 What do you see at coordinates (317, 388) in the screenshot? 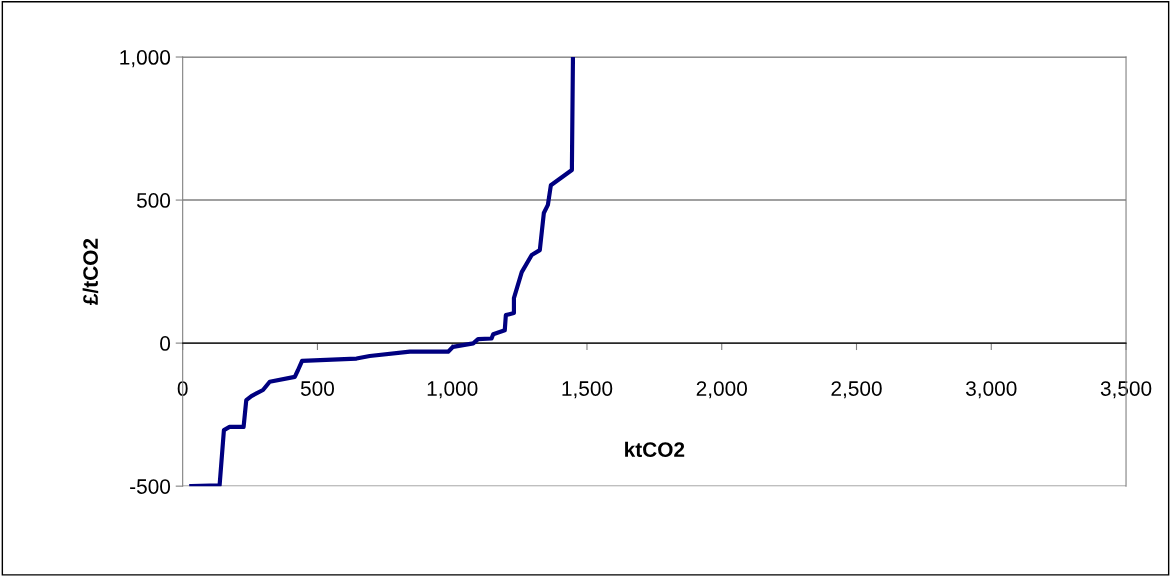
I see `x-tick-label: 500` at bounding box center [317, 388].